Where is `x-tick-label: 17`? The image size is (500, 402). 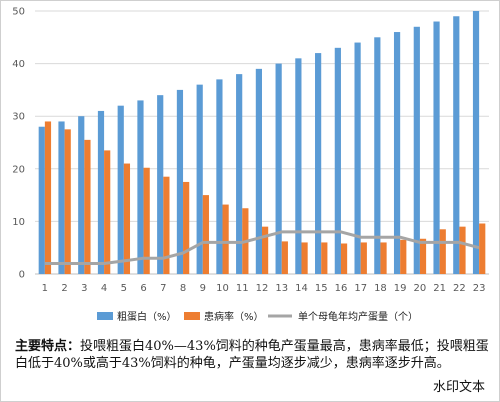 x-tick-label: 17 is located at coordinates (360, 288).